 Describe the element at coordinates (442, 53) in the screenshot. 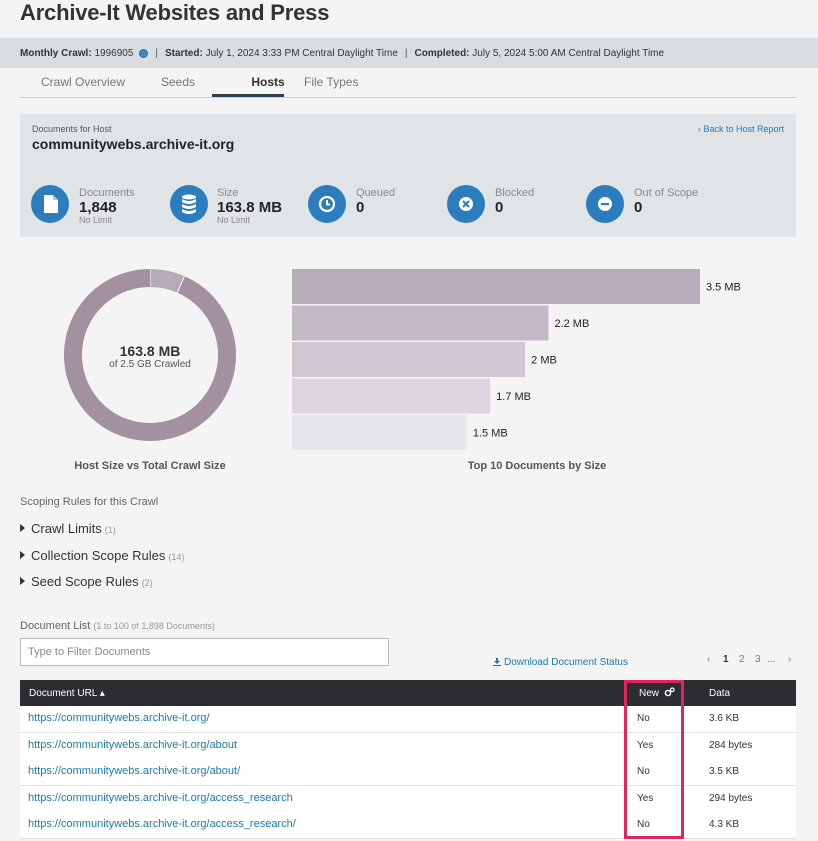

I see `completed-label: Completed:` at that location.